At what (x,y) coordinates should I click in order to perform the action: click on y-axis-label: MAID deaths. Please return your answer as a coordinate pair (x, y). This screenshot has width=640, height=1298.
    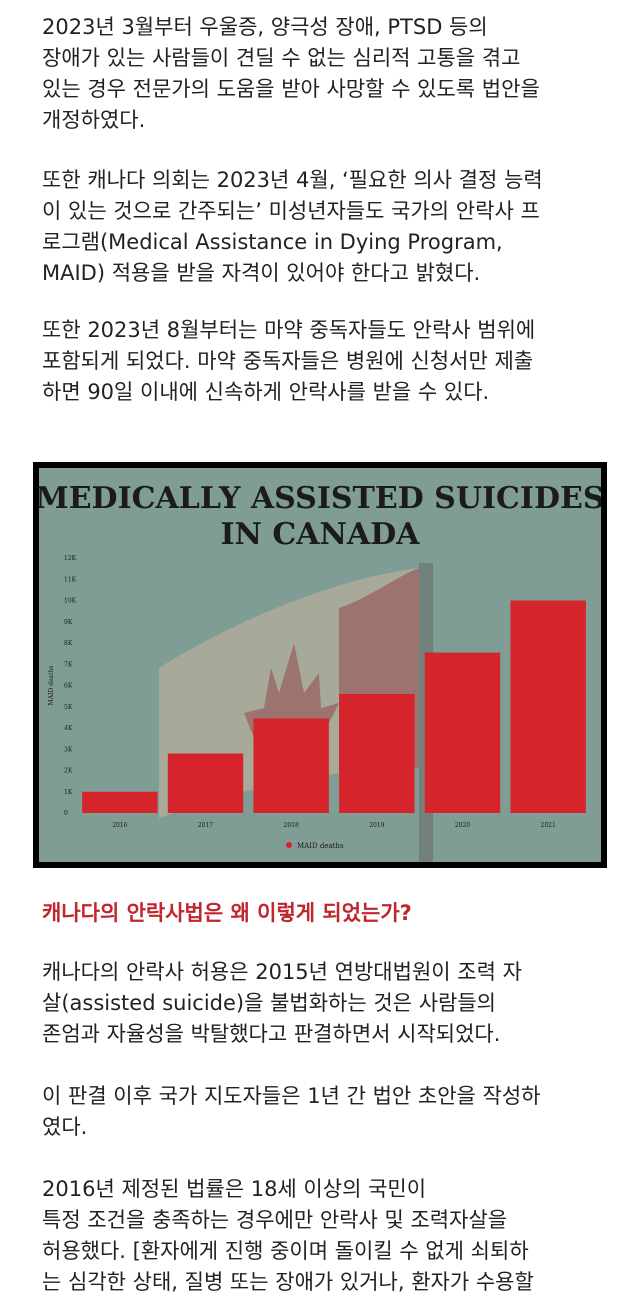
    Looking at the image, I should click on (51, 686).